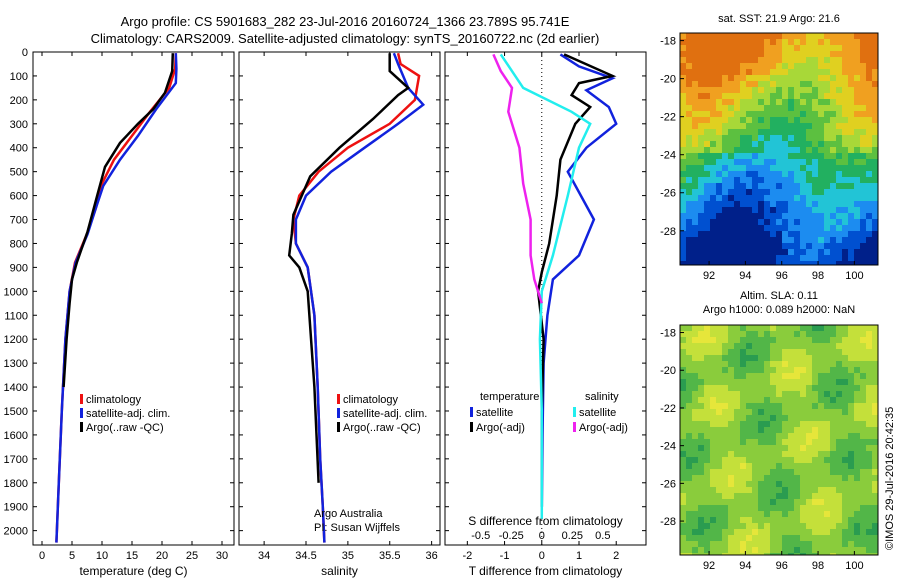 This screenshot has height=580, width=900. What do you see at coordinates (125, 428) in the screenshot?
I see `legend-label: Argo(..raw -QC)` at bounding box center [125, 428].